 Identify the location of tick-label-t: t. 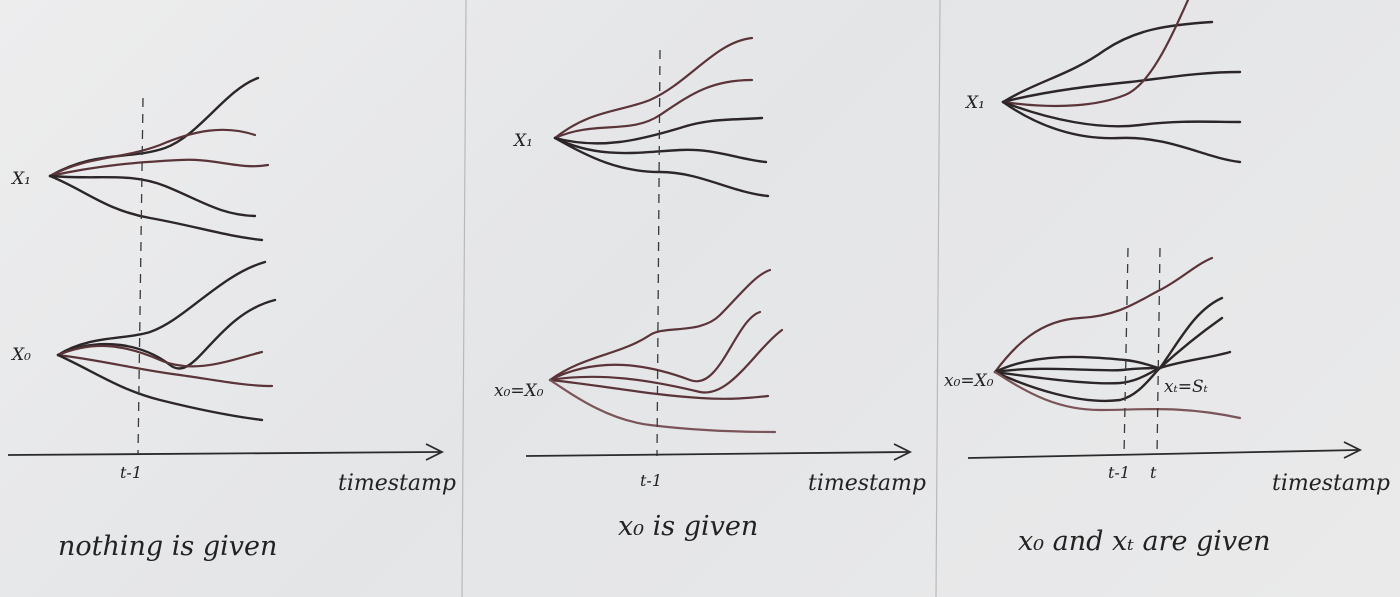
(1153, 472).